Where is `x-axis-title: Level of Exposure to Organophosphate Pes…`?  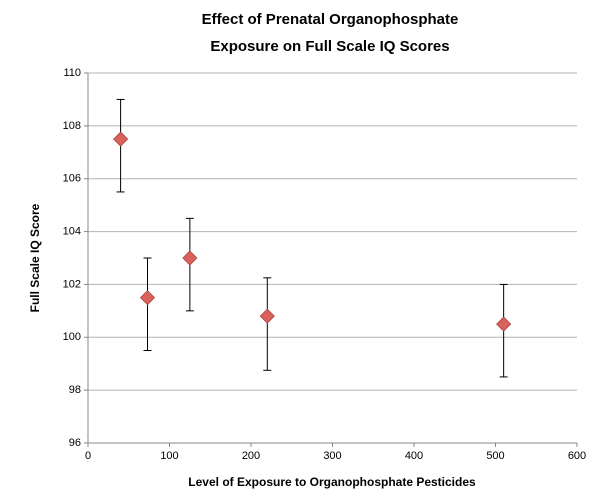 x-axis-title: Level of Exposure to Organophosphate Pes… is located at coordinates (332, 482).